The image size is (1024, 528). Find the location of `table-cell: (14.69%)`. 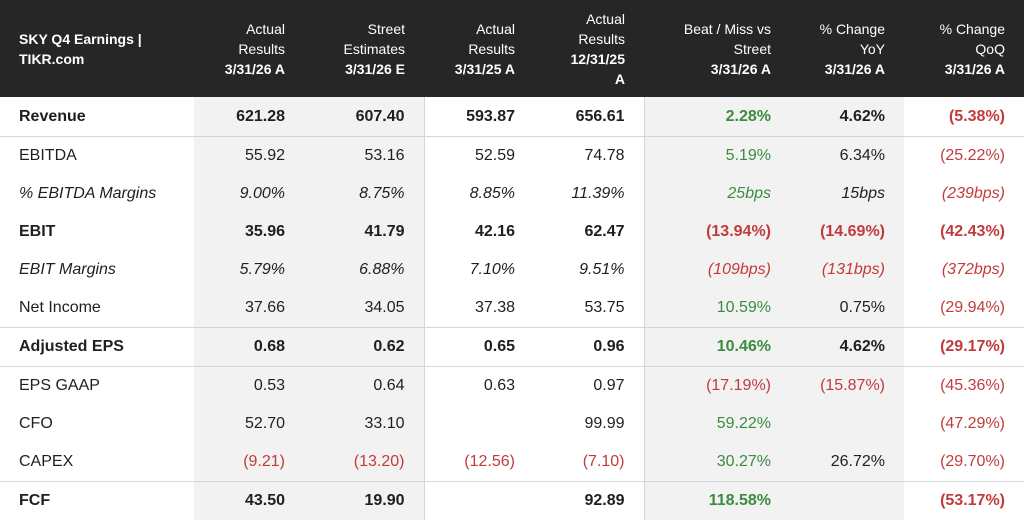

table-cell: (14.69%) is located at coordinates (847, 232).